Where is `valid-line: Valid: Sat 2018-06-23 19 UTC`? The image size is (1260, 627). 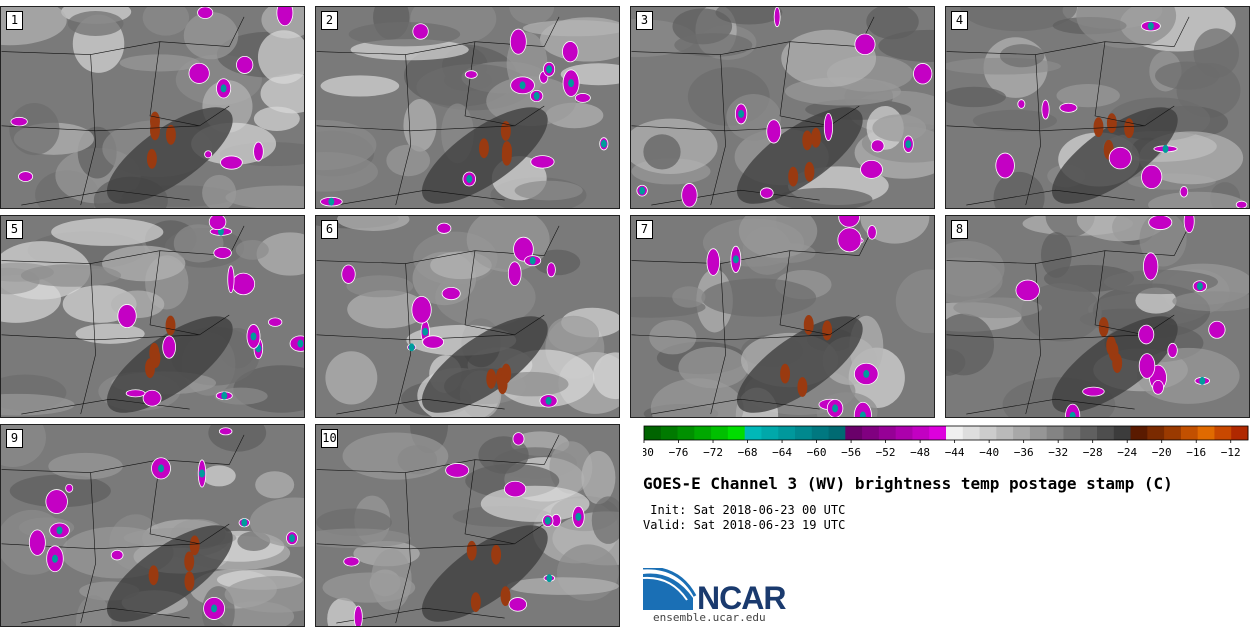
valid-line: Valid: Sat 2018-06-23 19 UTC is located at coordinates (744, 525).